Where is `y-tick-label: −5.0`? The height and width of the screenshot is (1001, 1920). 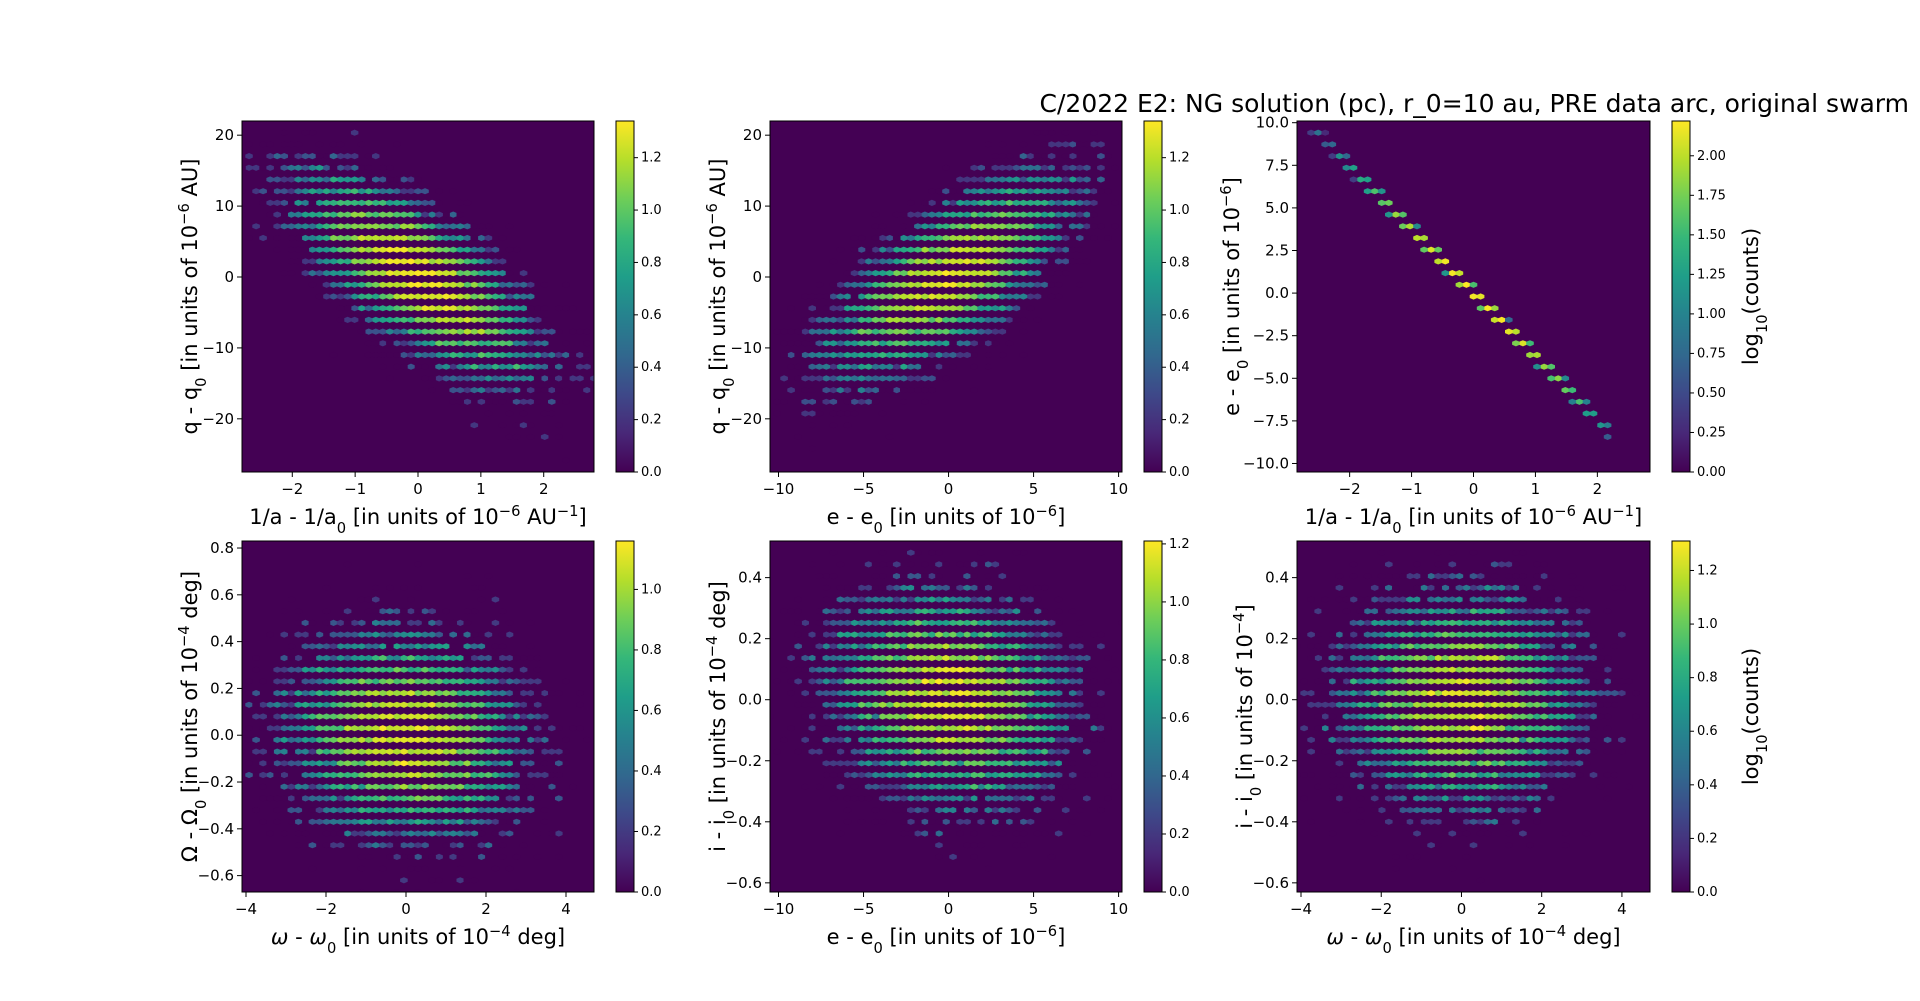 y-tick-label: −5.0 is located at coordinates (1271, 378).